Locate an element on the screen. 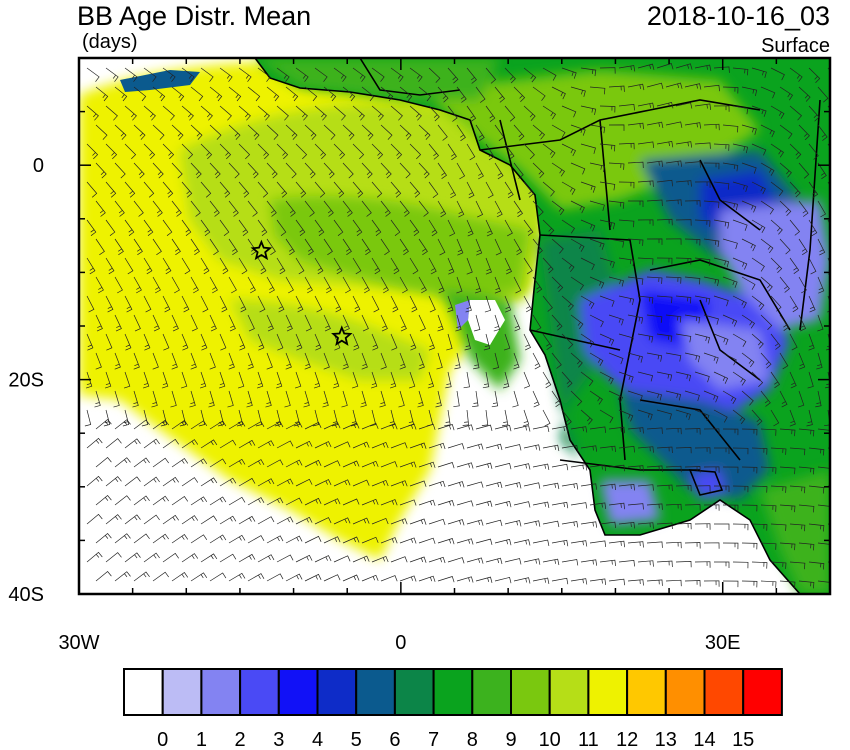  colorbar-label: 15 is located at coordinates (743, 739).